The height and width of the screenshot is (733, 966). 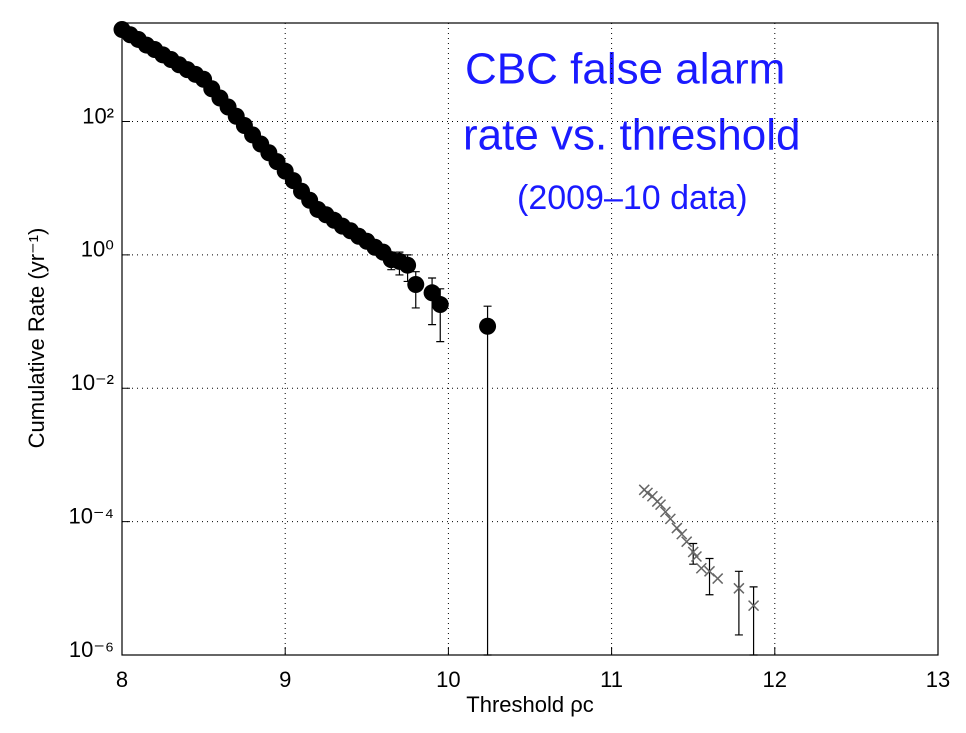 What do you see at coordinates (91, 649) in the screenshot?
I see `y-tick-label: 10⁻⁶` at bounding box center [91, 649].